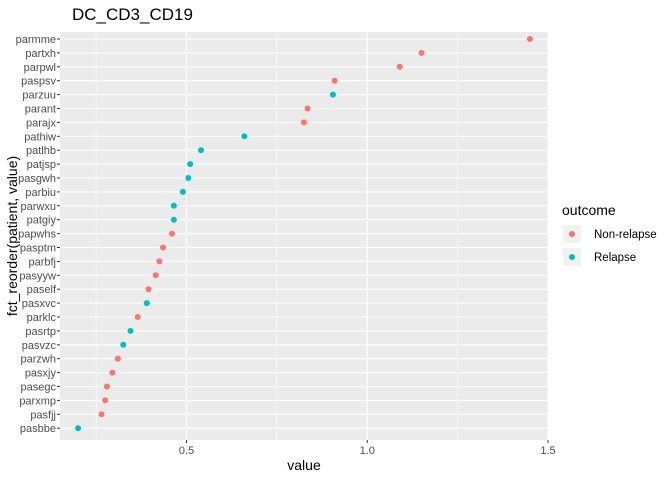 Image resolution: width=672 pixels, height=480 pixels. What do you see at coordinates (38, 429) in the screenshot?
I see `y-tick-label: pasbbe` at bounding box center [38, 429].